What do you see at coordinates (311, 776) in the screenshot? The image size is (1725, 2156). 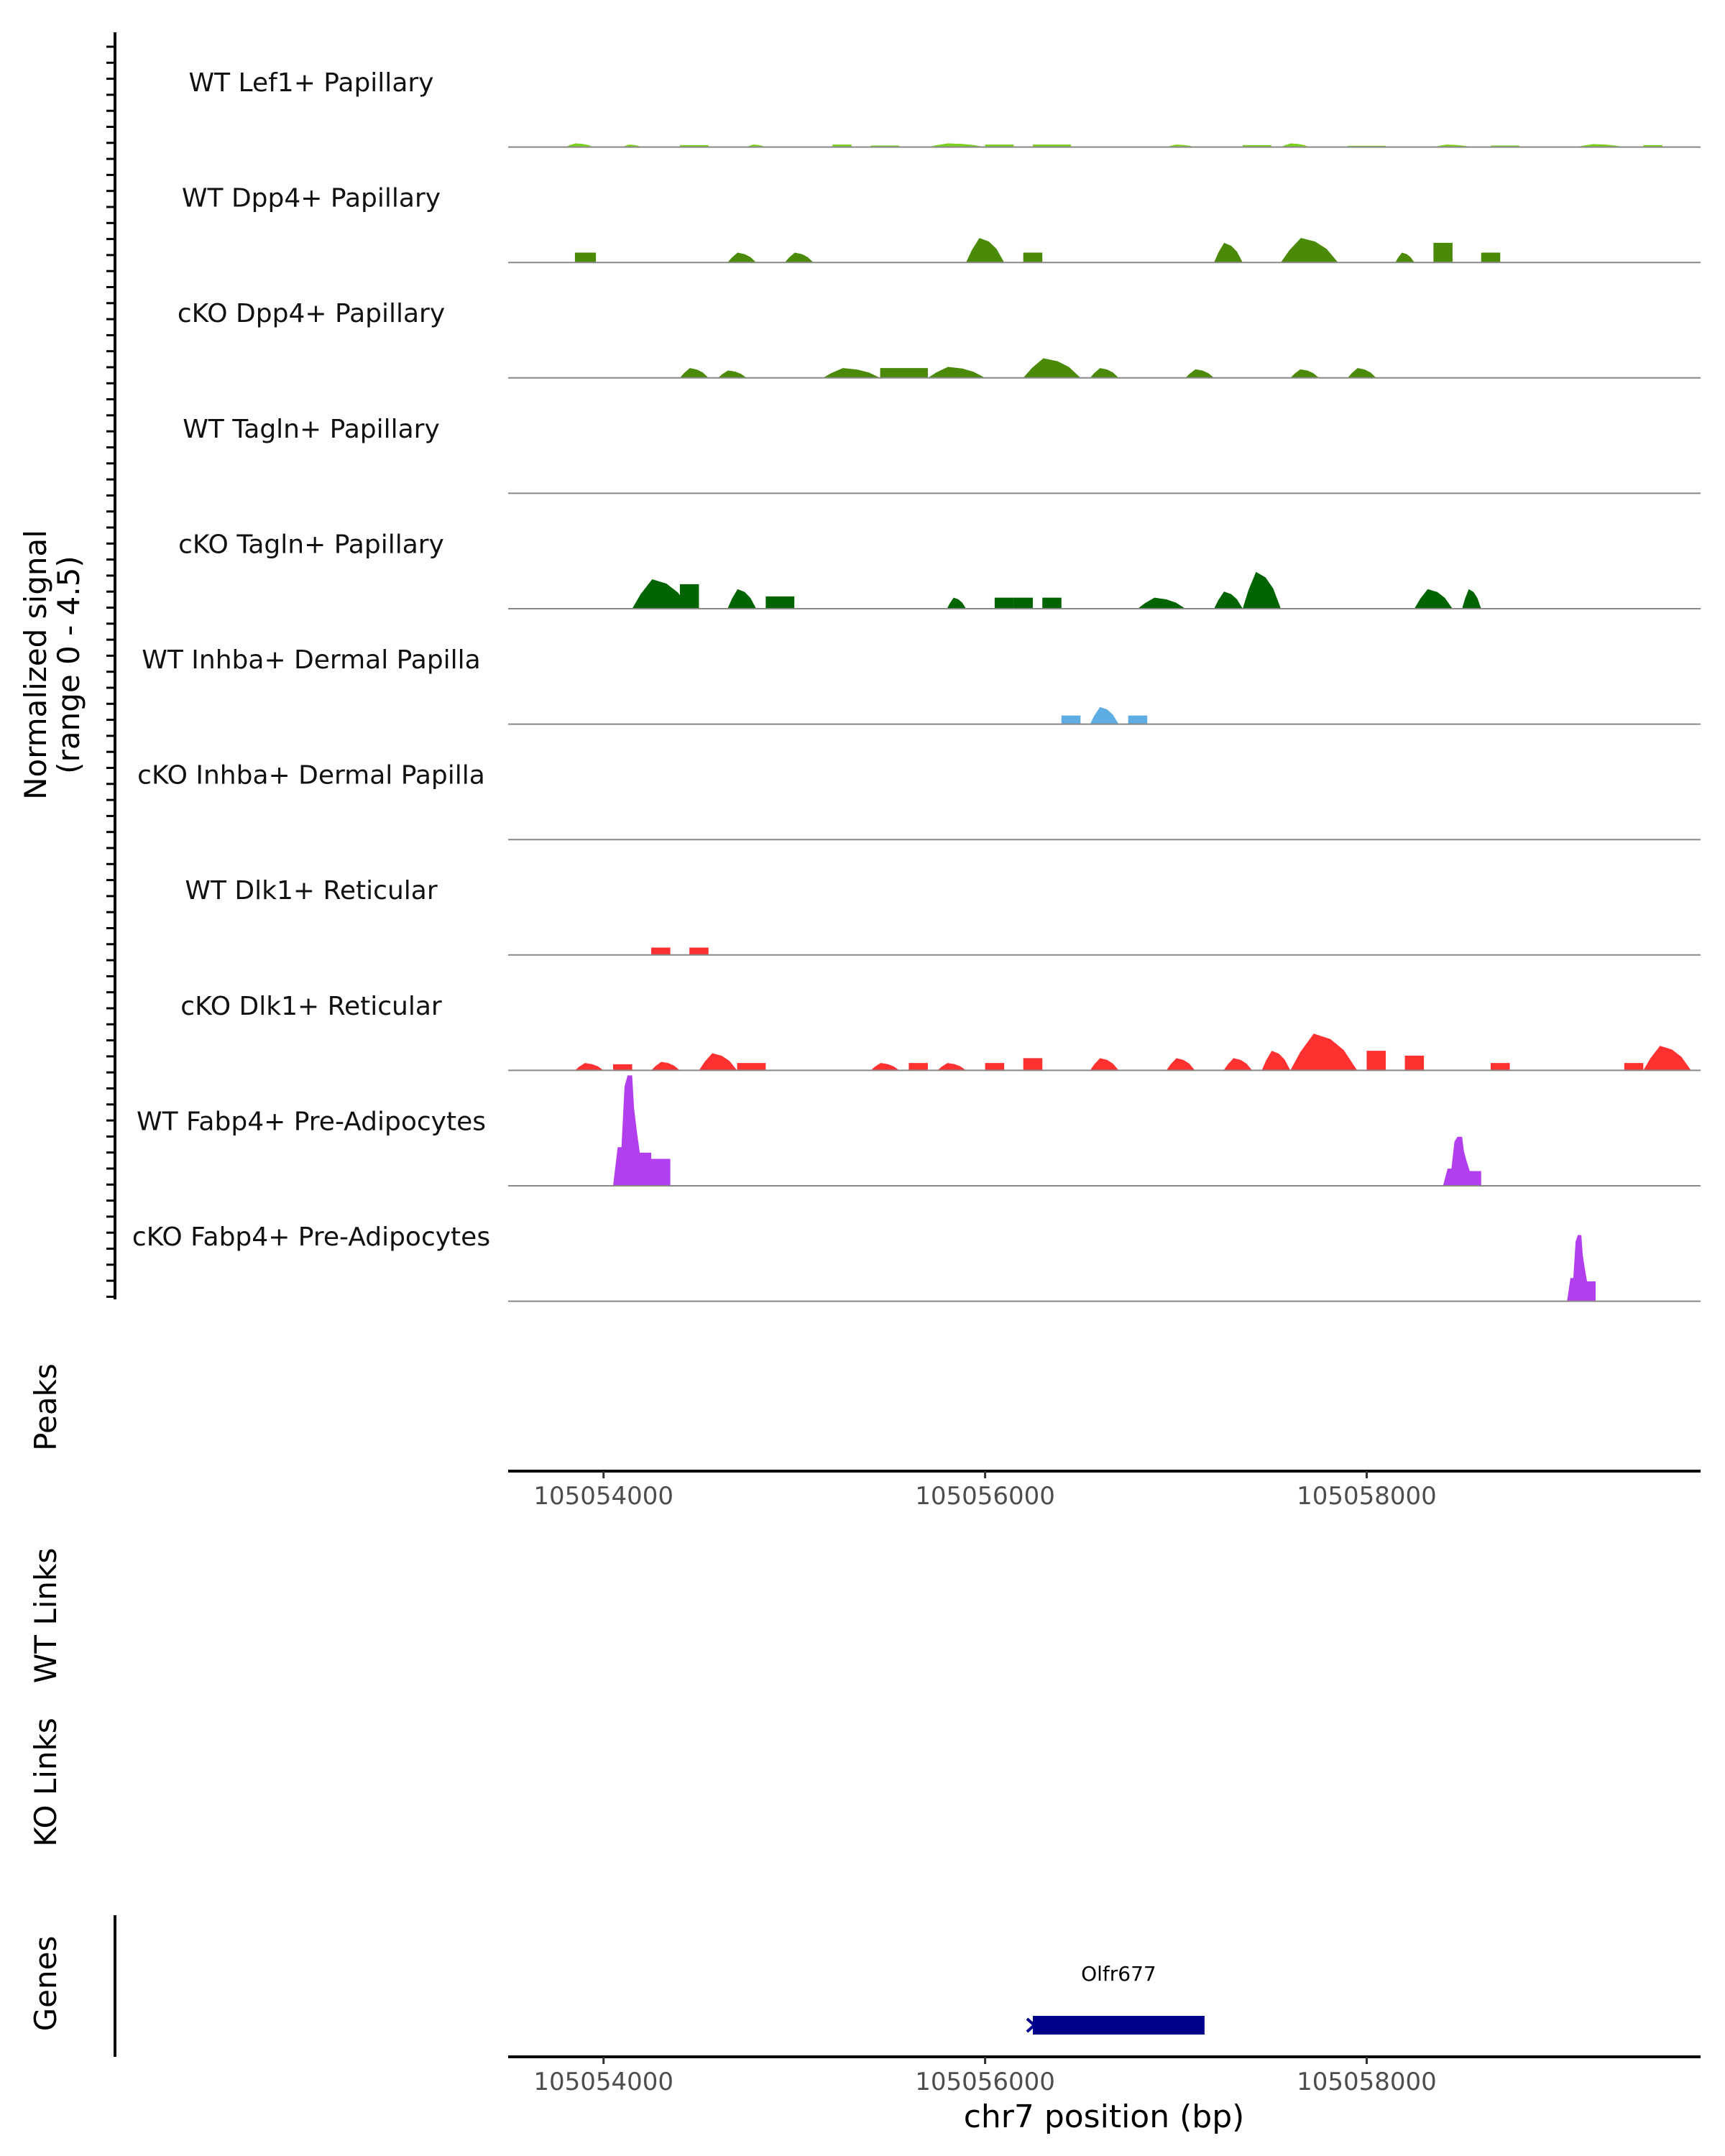 I see `track-label: cKO Inhba+ Dermal Papilla` at bounding box center [311, 776].